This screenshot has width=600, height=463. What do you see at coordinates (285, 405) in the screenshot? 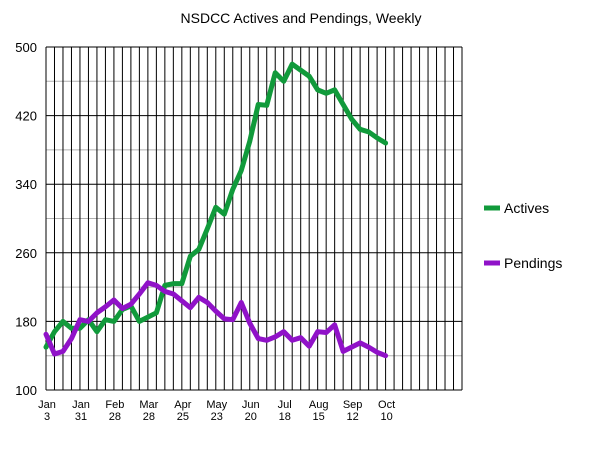
I see `x-tick-label-month: Jul` at bounding box center [285, 405].